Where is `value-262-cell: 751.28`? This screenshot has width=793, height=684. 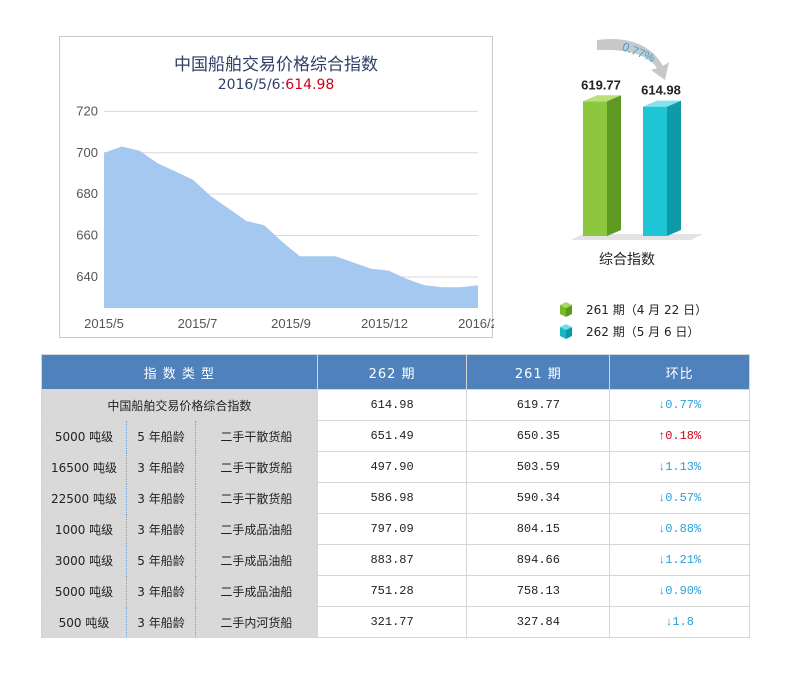
value-262-cell: 751.28 is located at coordinates (392, 591).